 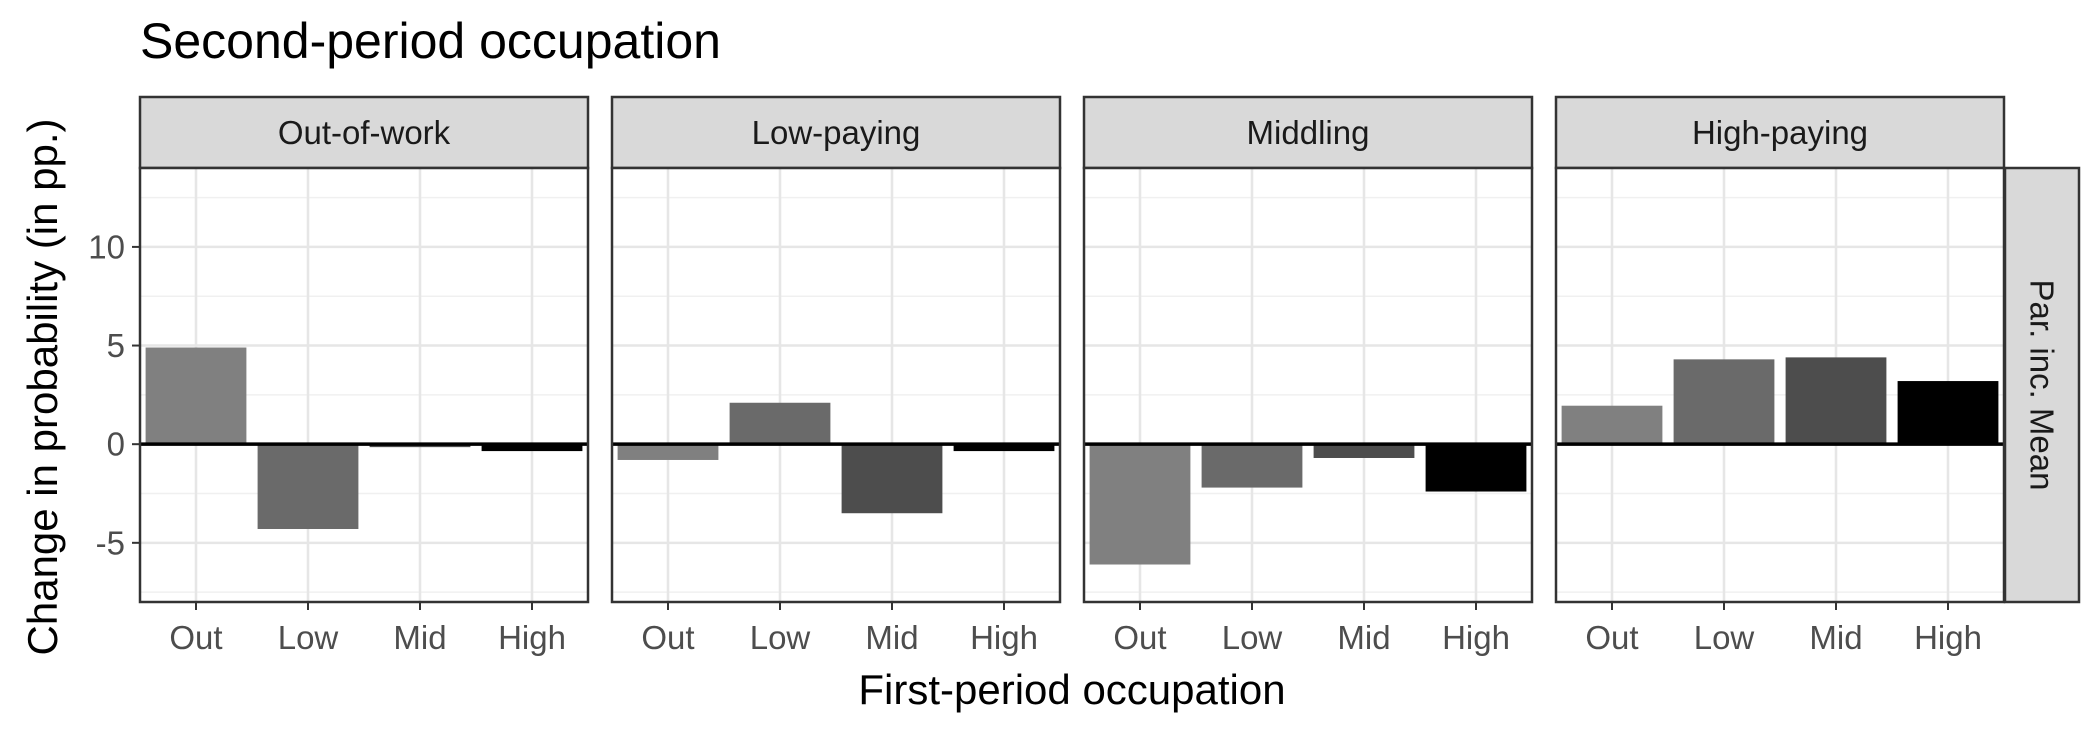 What do you see at coordinates (106, 246) in the screenshot?
I see `y-tick-label: 10` at bounding box center [106, 246].